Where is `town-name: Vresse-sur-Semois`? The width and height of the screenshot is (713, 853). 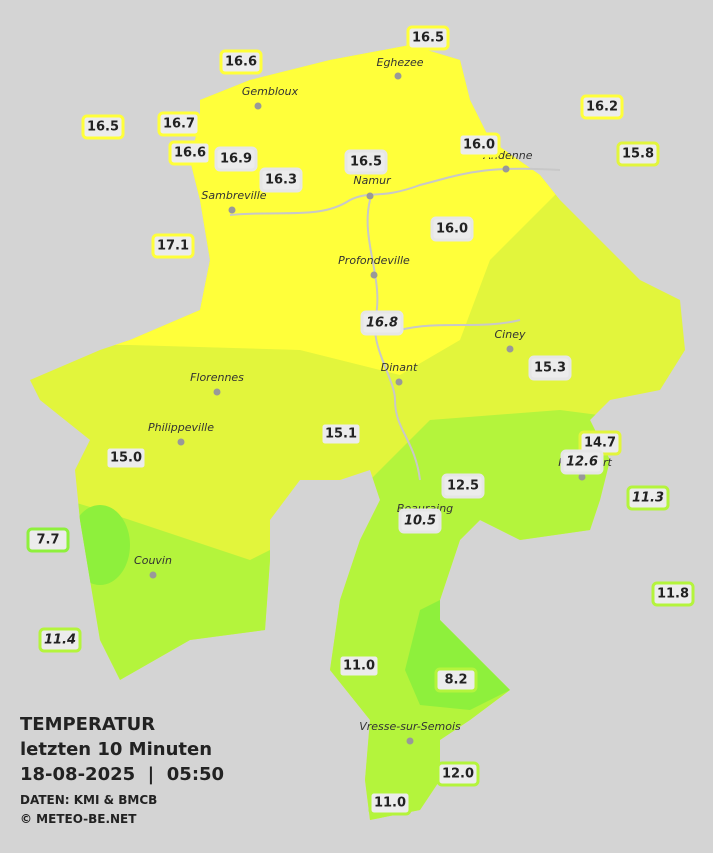
town-name: Vresse-sur-Semois is located at coordinates (410, 726).